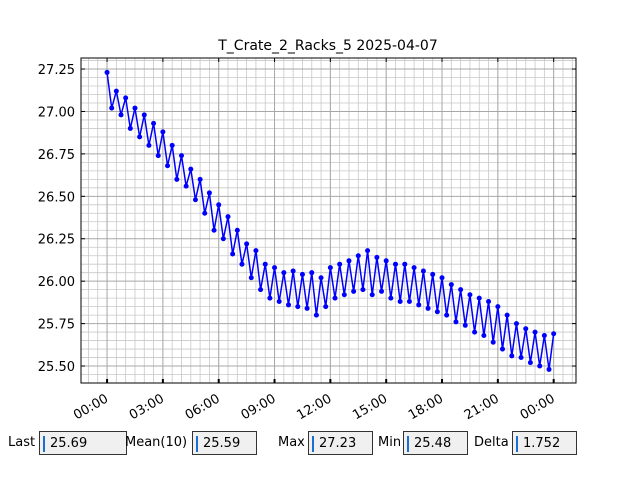  Describe the element at coordinates (314, 407) in the screenshot. I see `x-tick-label: 12:00` at that location.